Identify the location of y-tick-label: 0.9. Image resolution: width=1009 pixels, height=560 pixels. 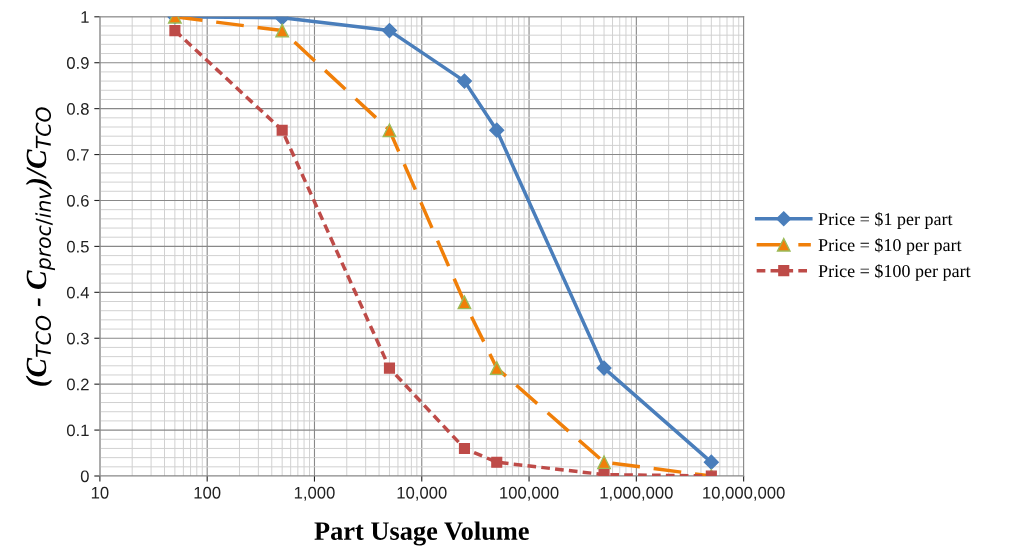
(77, 63).